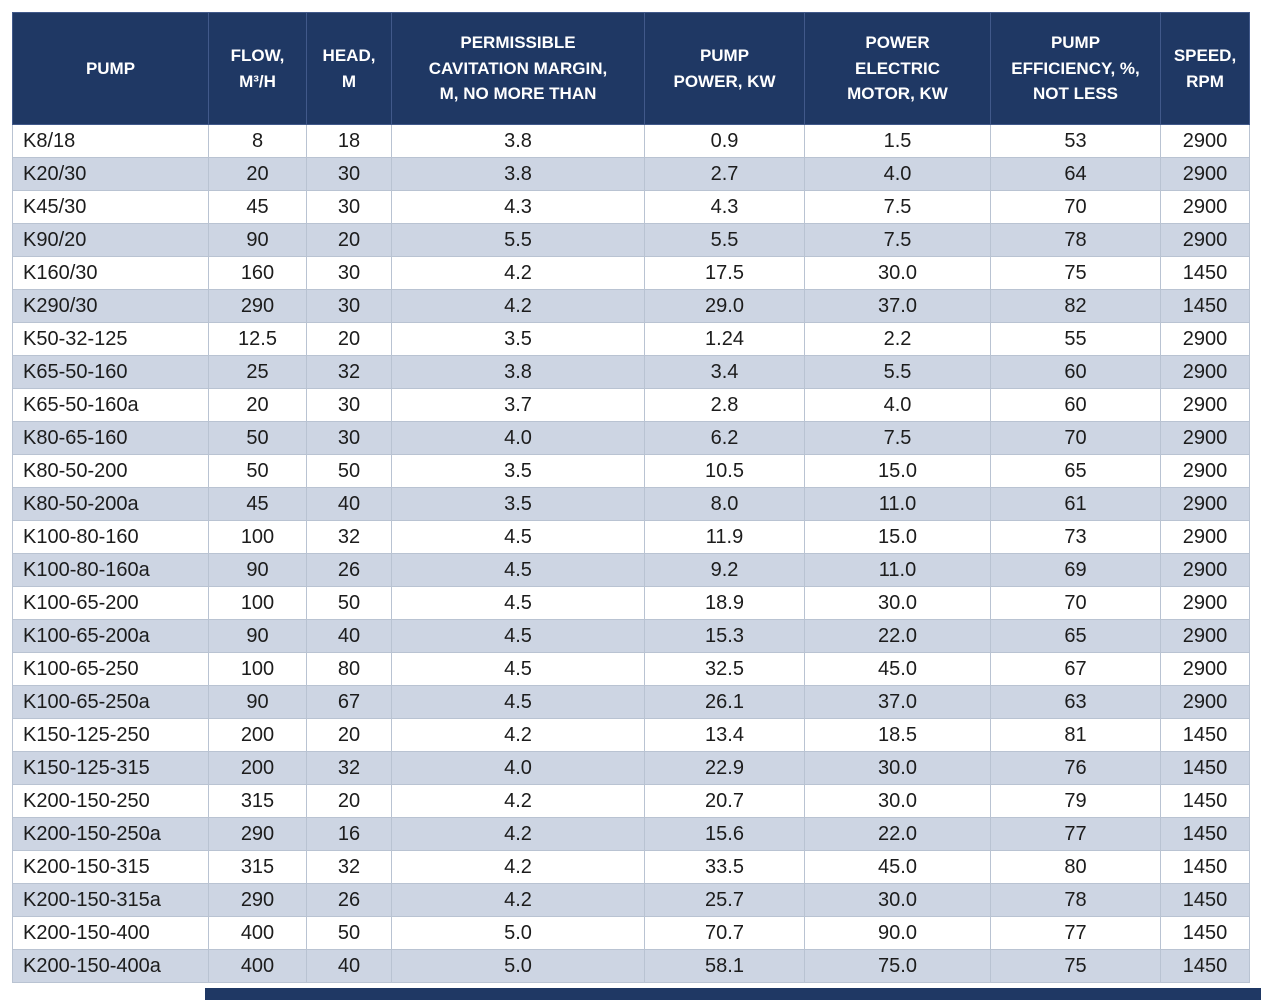 This screenshot has width=1261, height=1000. Describe the element at coordinates (1075, 900) in the screenshot. I see `cell-efficiency: 78` at that location.